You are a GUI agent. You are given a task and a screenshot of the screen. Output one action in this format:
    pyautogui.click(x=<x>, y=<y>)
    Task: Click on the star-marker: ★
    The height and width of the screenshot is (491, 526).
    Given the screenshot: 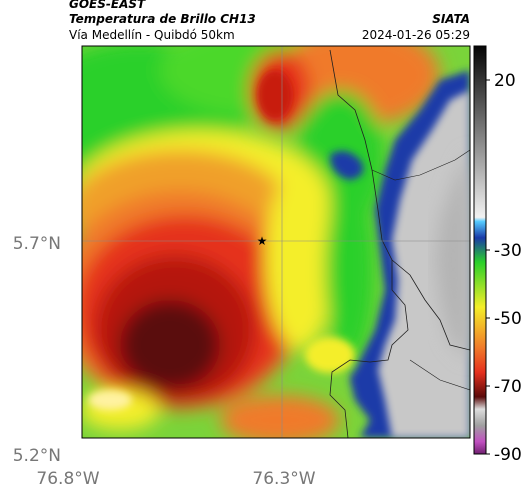 What is the action you would take?
    pyautogui.click(x=262, y=241)
    